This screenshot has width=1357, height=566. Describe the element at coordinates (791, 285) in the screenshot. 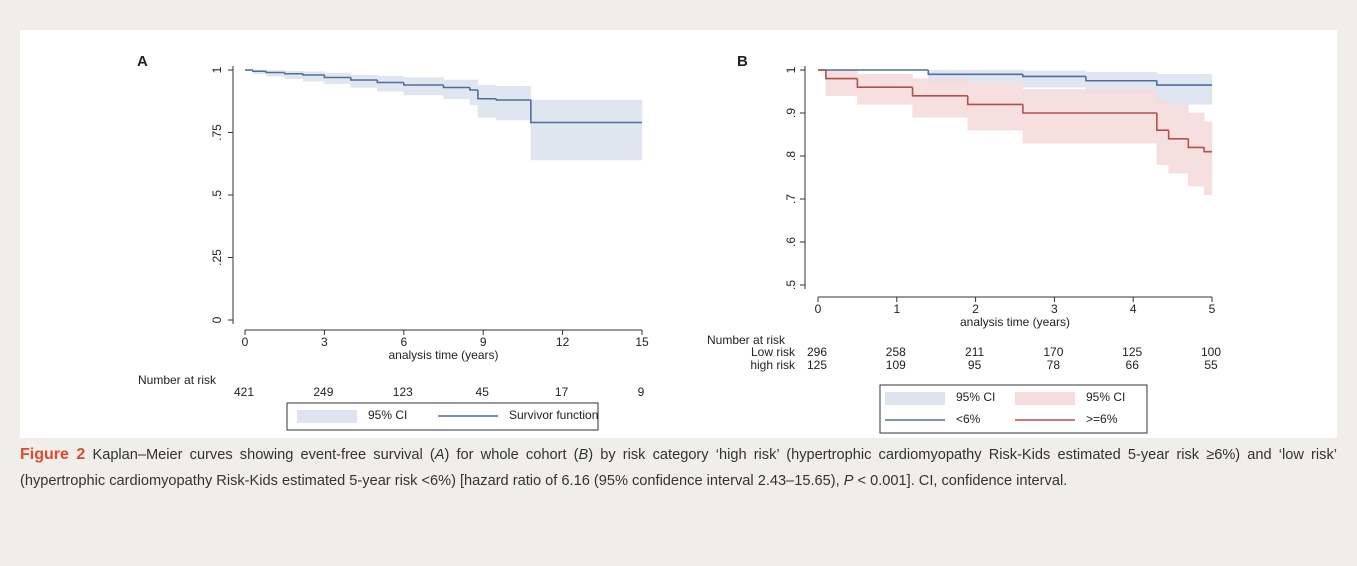

I see `y-tick-label: .5` at that location.